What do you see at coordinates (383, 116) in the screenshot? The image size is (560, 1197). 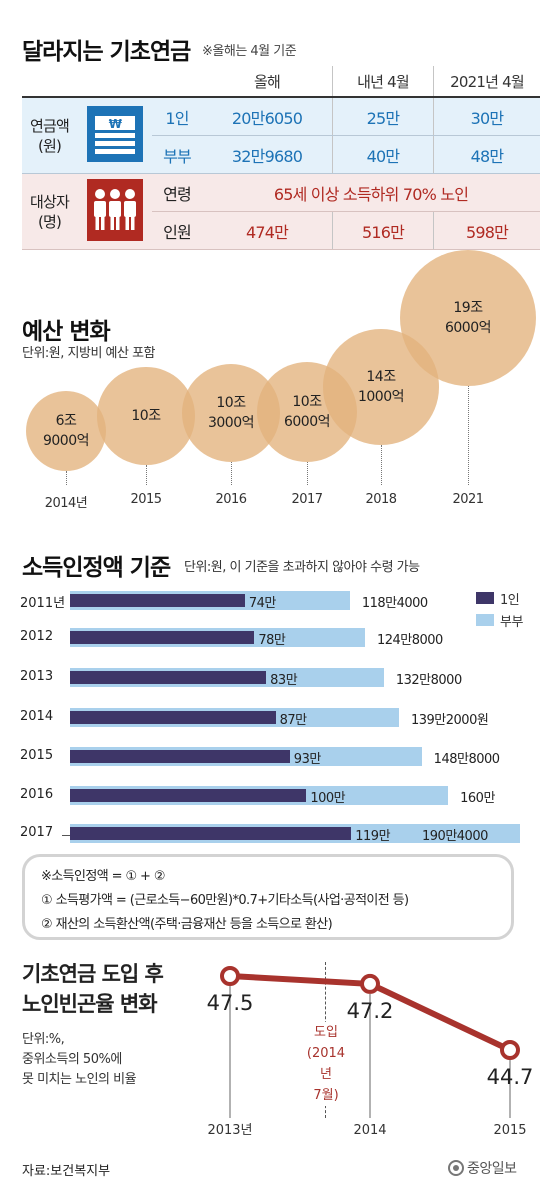 I see `single-next-year: 25만` at bounding box center [383, 116].